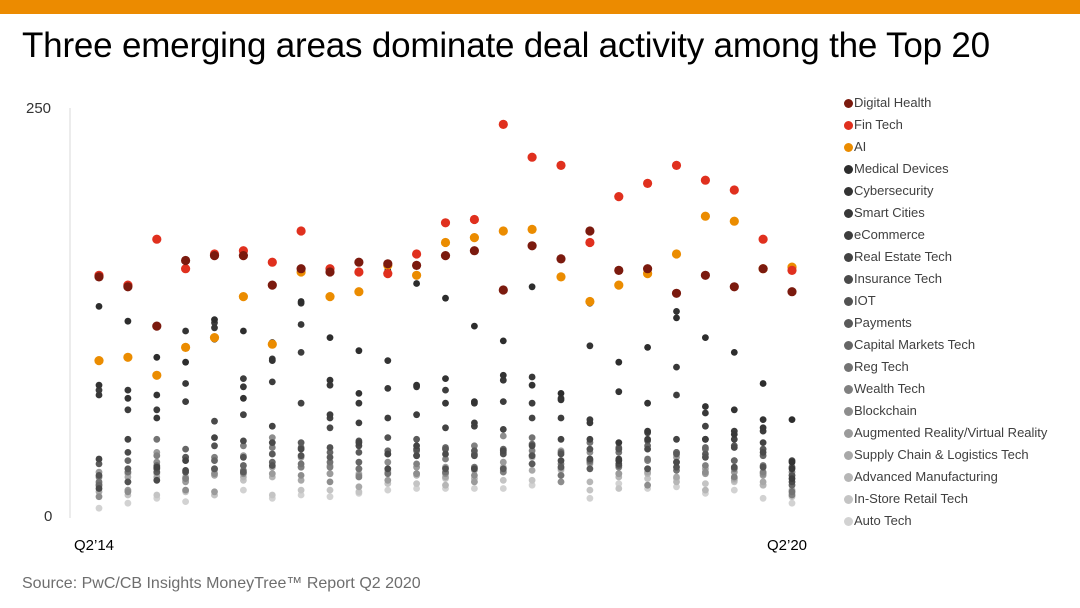  Describe the element at coordinates (94, 545) in the screenshot. I see `x-tick-label: Q2’14` at that location.